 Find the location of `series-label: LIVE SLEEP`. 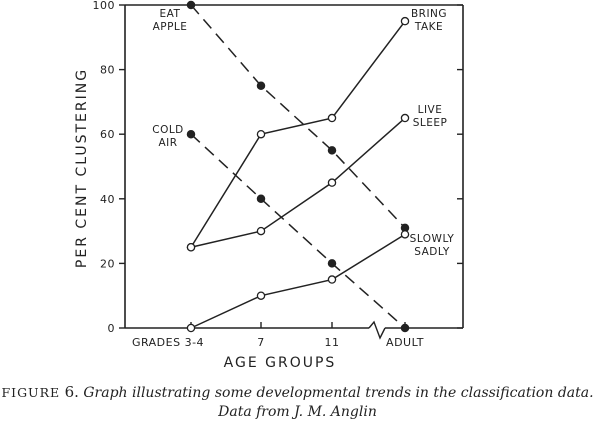

series-label: LIVE SLEEP is located at coordinates (430, 116).